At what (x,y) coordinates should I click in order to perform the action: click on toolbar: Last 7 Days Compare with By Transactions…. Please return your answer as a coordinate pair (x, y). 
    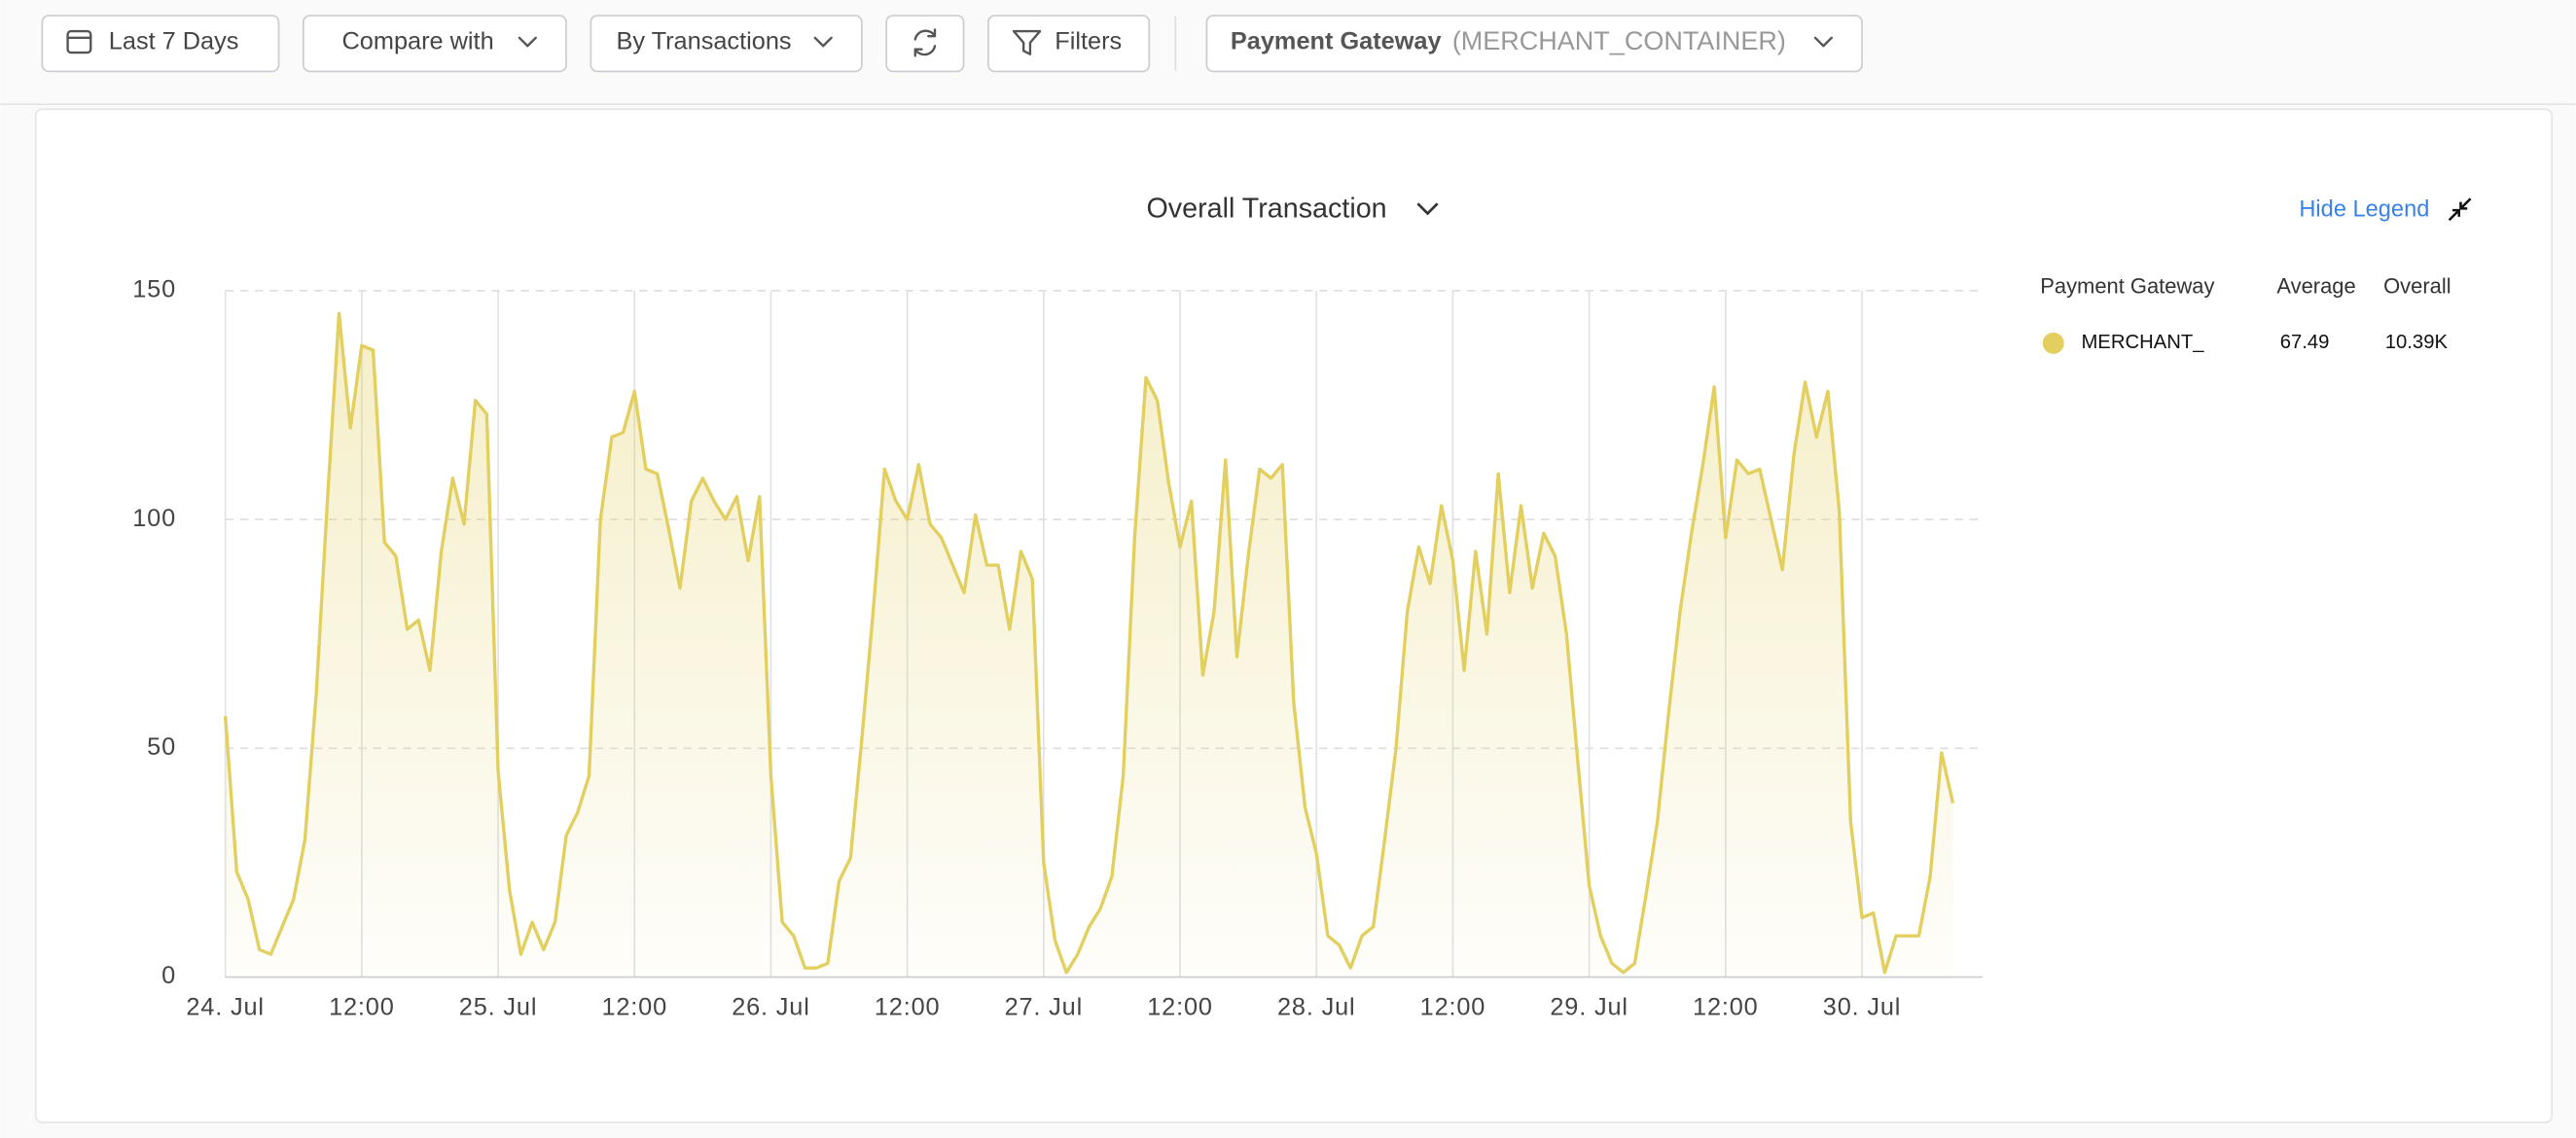
    Looking at the image, I should click on (952, 44).